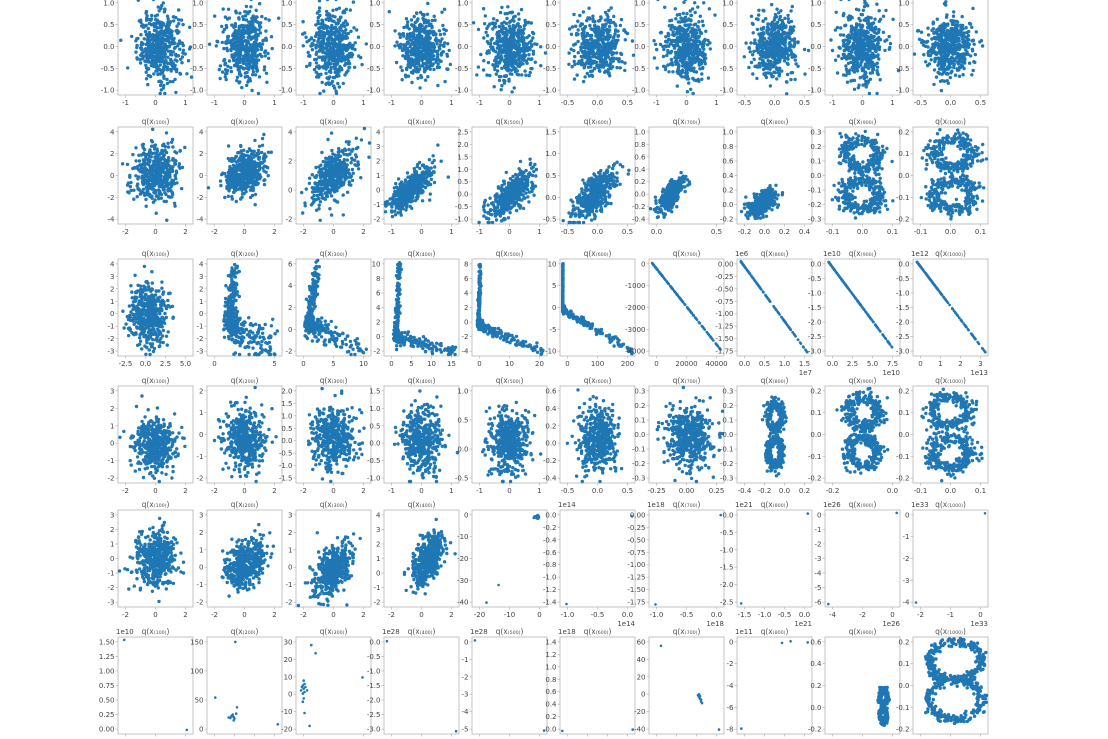 The height and width of the screenshot is (739, 1108). I want to click on y-tick-label: 0.5, so click(815, 25).